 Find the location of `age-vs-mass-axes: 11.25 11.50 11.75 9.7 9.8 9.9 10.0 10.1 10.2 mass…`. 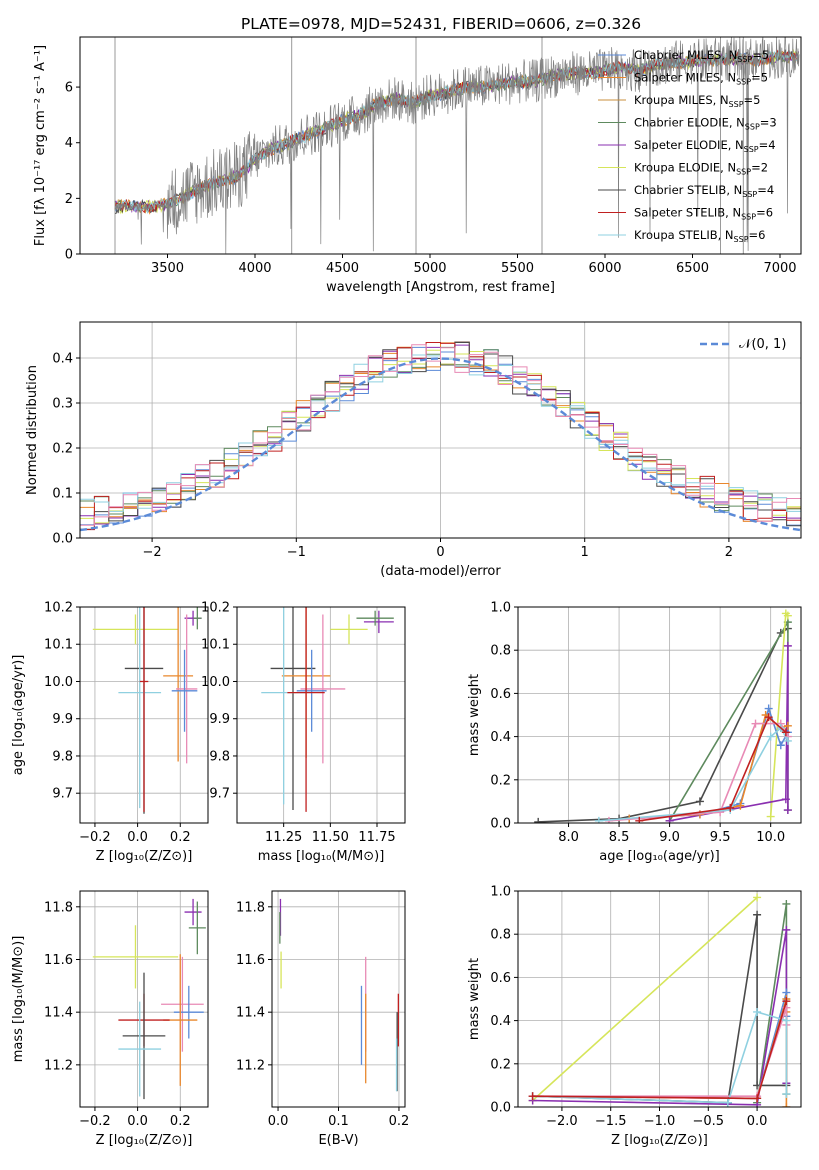

age-vs-mass-axes: 11.25 11.50 11.75 9.7 9.8 9.9 10.0 10.1 10.2 mass… is located at coordinates (303, 732).